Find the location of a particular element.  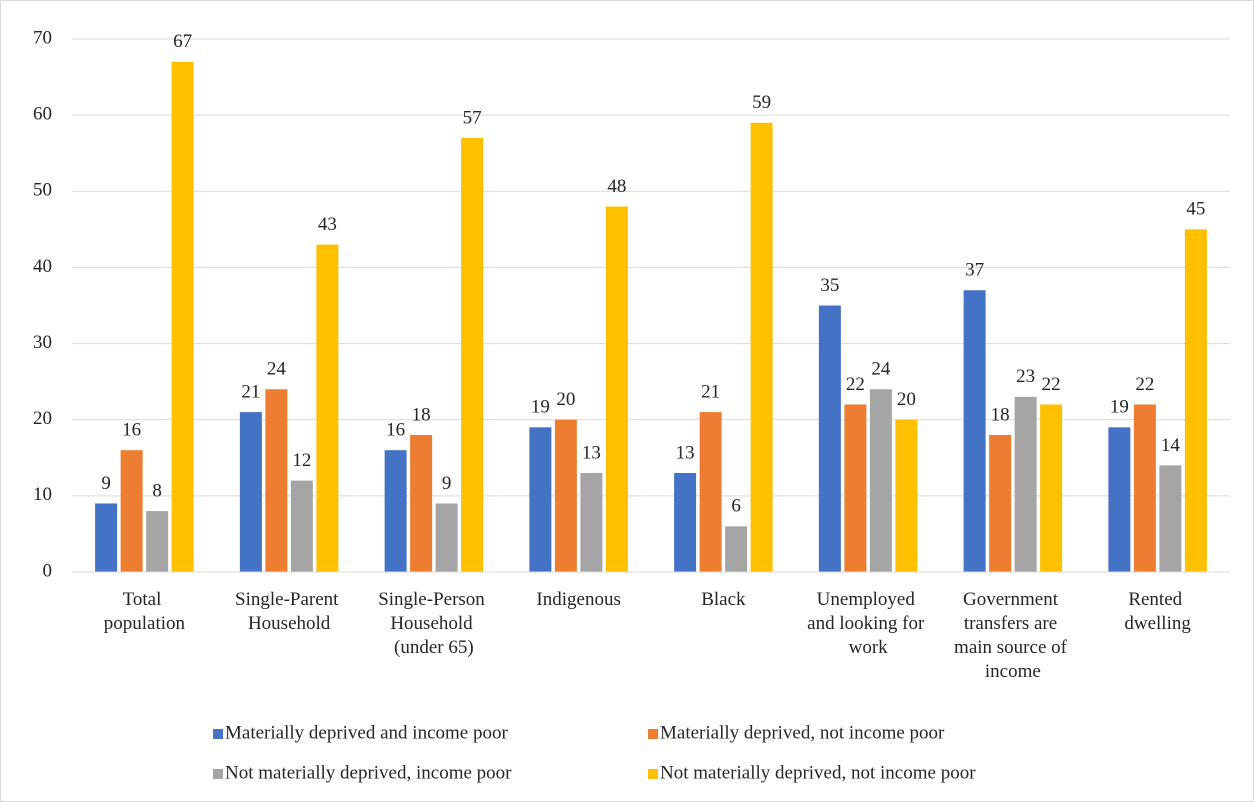

value-label: 8 is located at coordinates (157, 490).